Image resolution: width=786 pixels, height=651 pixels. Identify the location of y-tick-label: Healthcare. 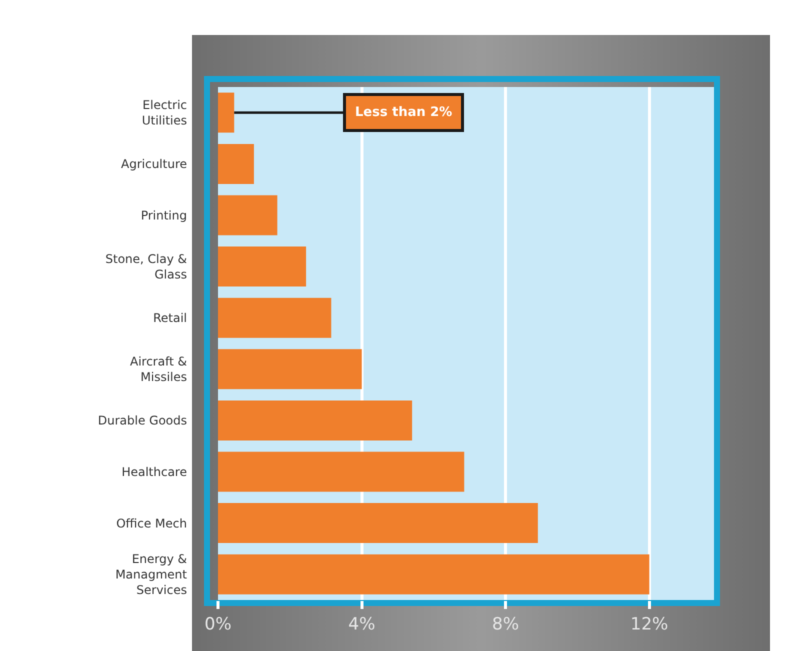
(154, 471).